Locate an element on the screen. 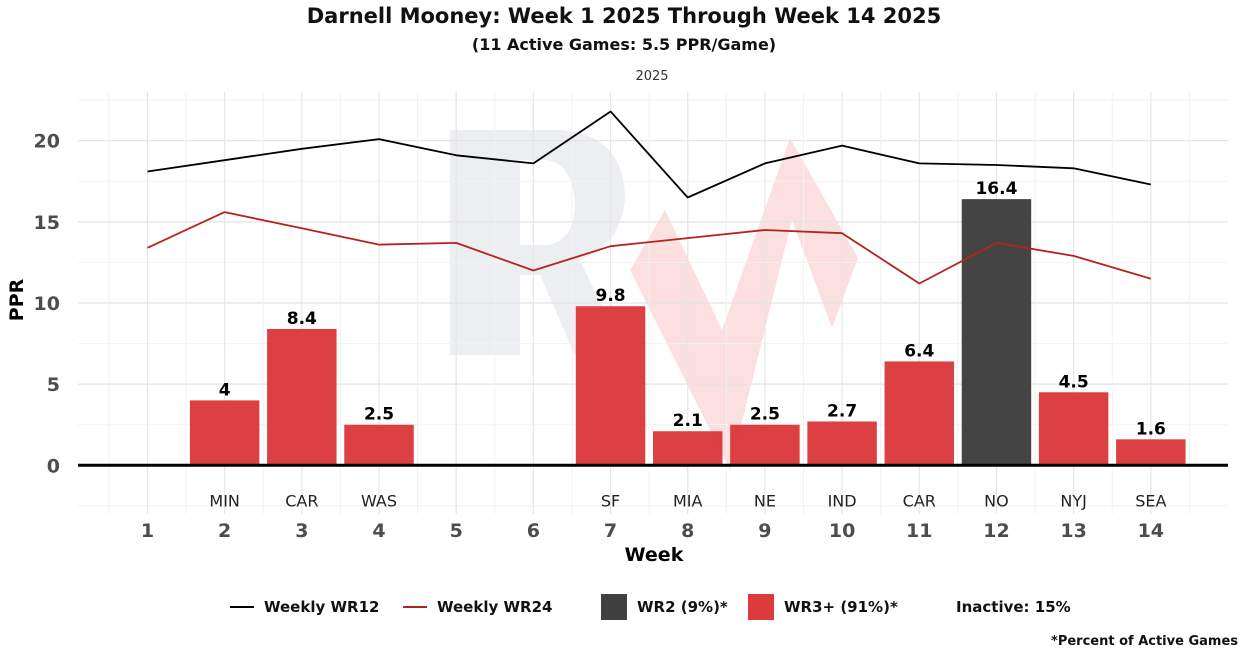 The height and width of the screenshot is (660, 1248). opponent-labels: MIN CAR WAS SF MIA NE IND CAR NO NYJ SEA is located at coordinates (687, 501).